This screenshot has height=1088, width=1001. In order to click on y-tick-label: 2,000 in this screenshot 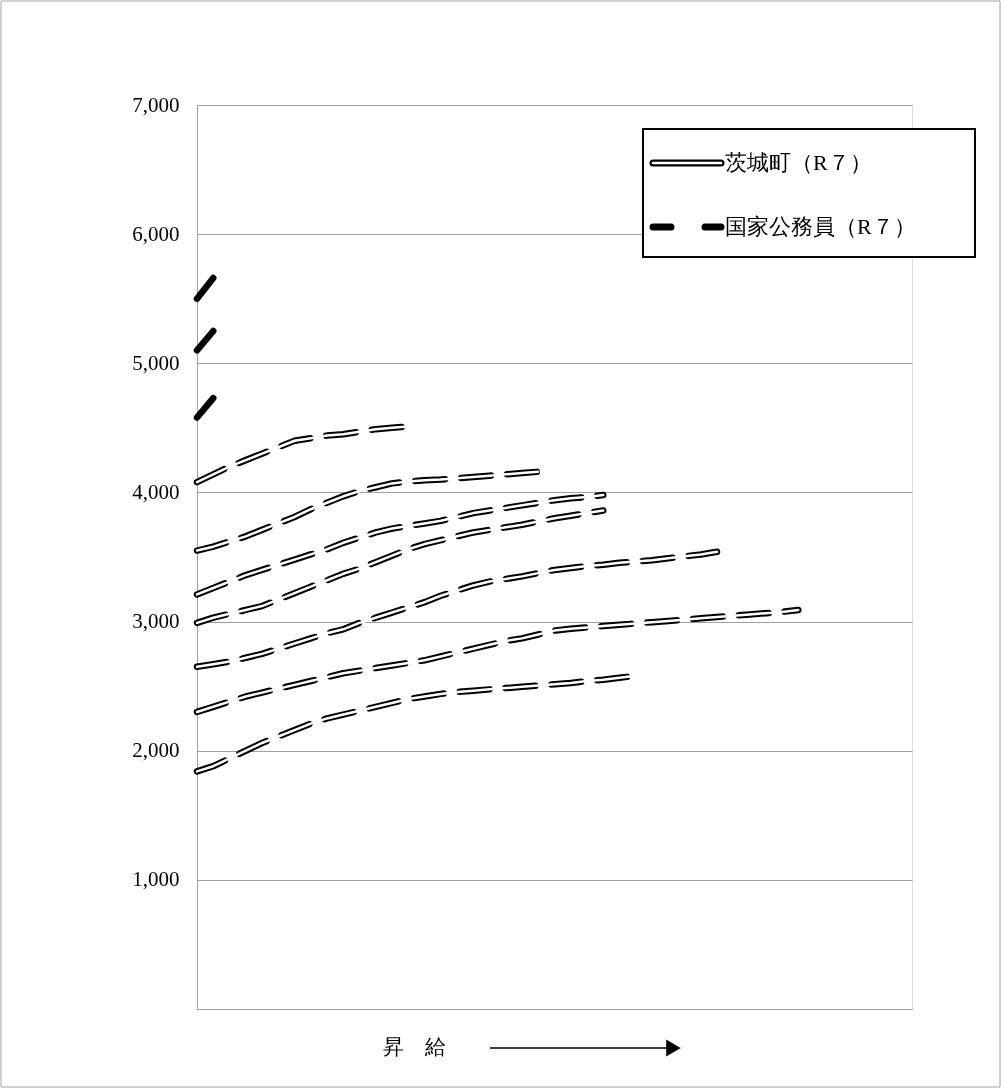, I will do `click(156, 750)`.